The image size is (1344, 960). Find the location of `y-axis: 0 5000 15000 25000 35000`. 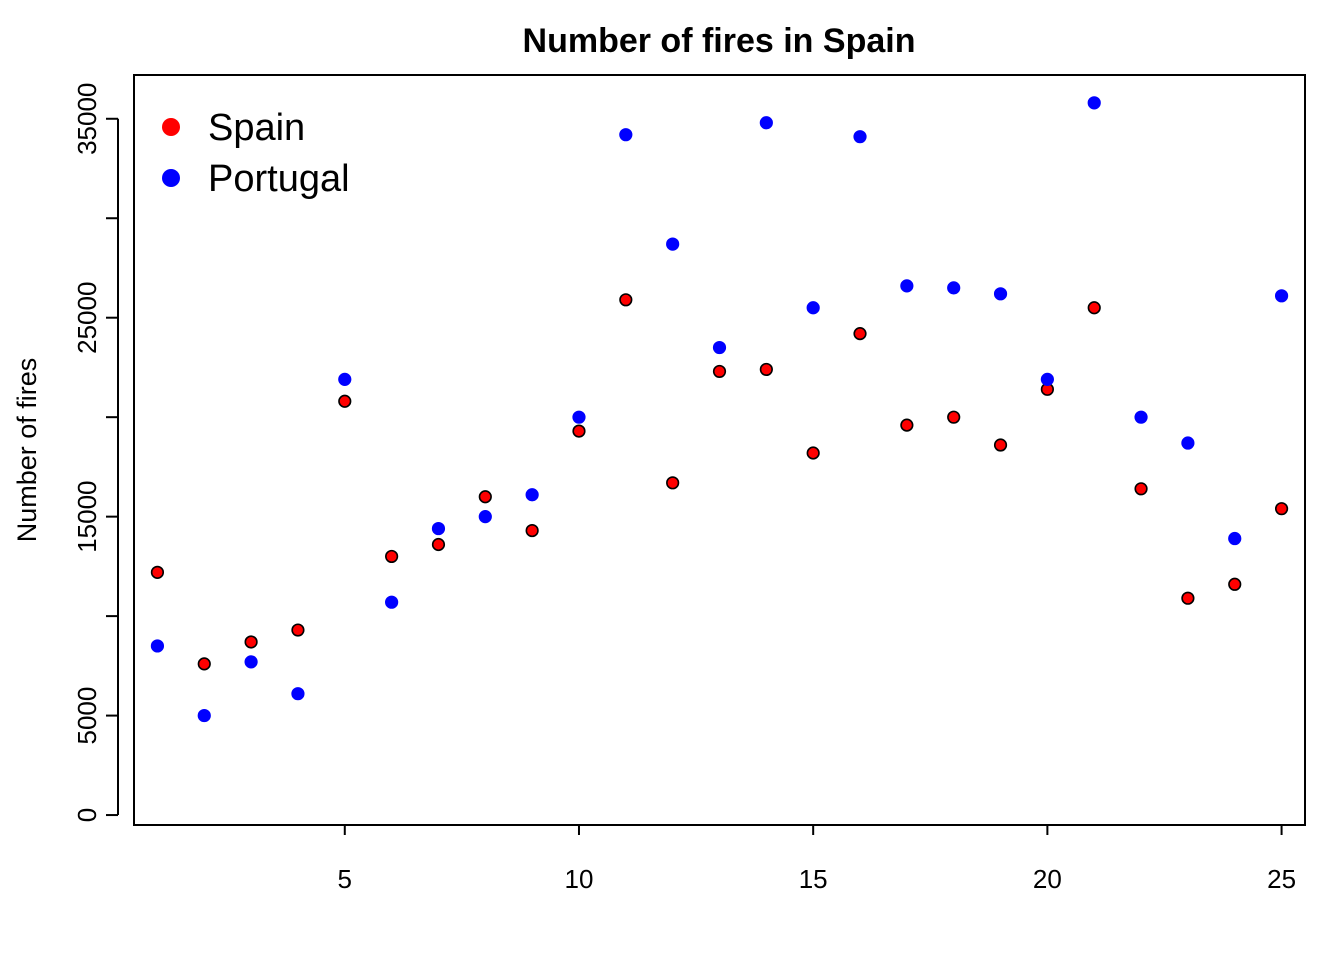

y-axis: 0 5000 15000 25000 35000 is located at coordinates (95, 452).